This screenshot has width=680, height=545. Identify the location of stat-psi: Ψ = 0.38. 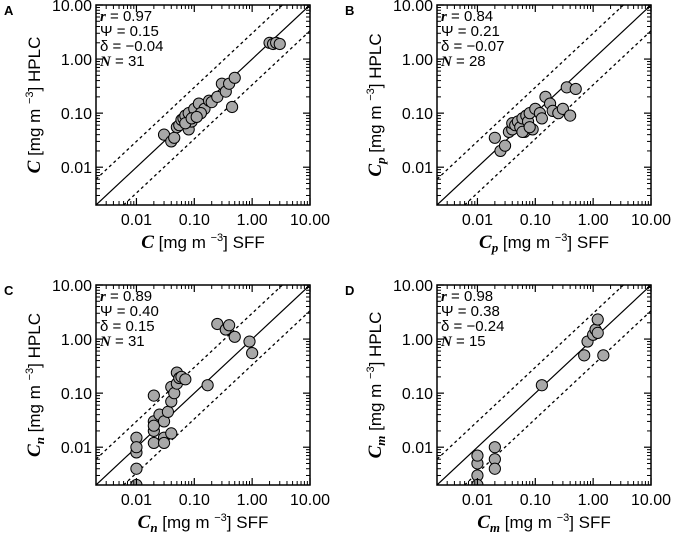
(470, 311).